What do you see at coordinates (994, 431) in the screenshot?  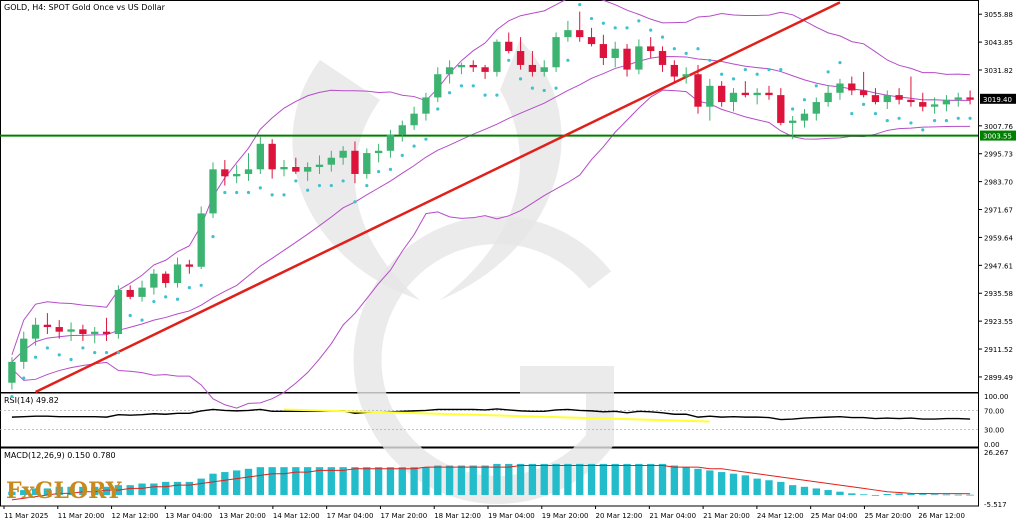 I see `rsi-tick-label: 30.00` at bounding box center [994, 431].